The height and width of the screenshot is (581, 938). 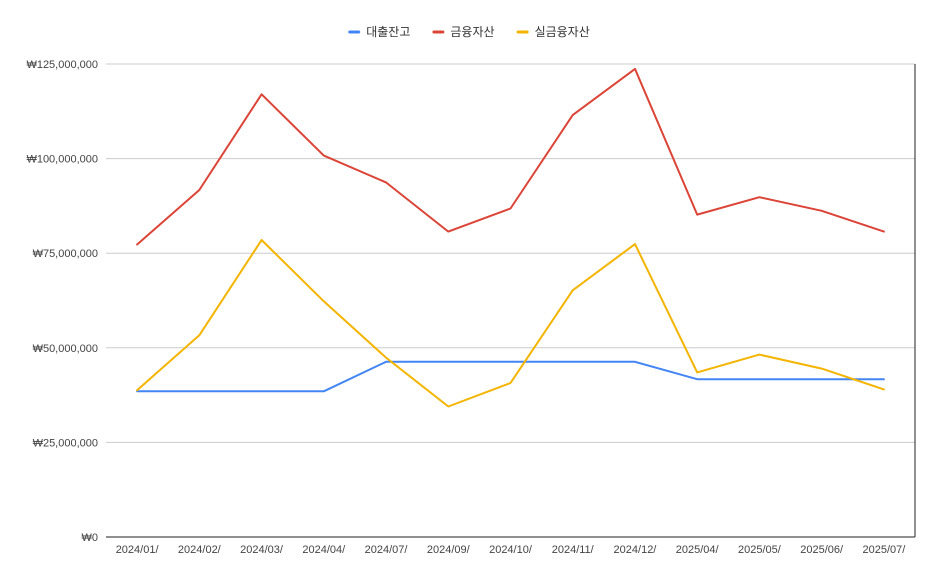 I want to click on x-tick-label: 2024/01/, so click(x=138, y=550).